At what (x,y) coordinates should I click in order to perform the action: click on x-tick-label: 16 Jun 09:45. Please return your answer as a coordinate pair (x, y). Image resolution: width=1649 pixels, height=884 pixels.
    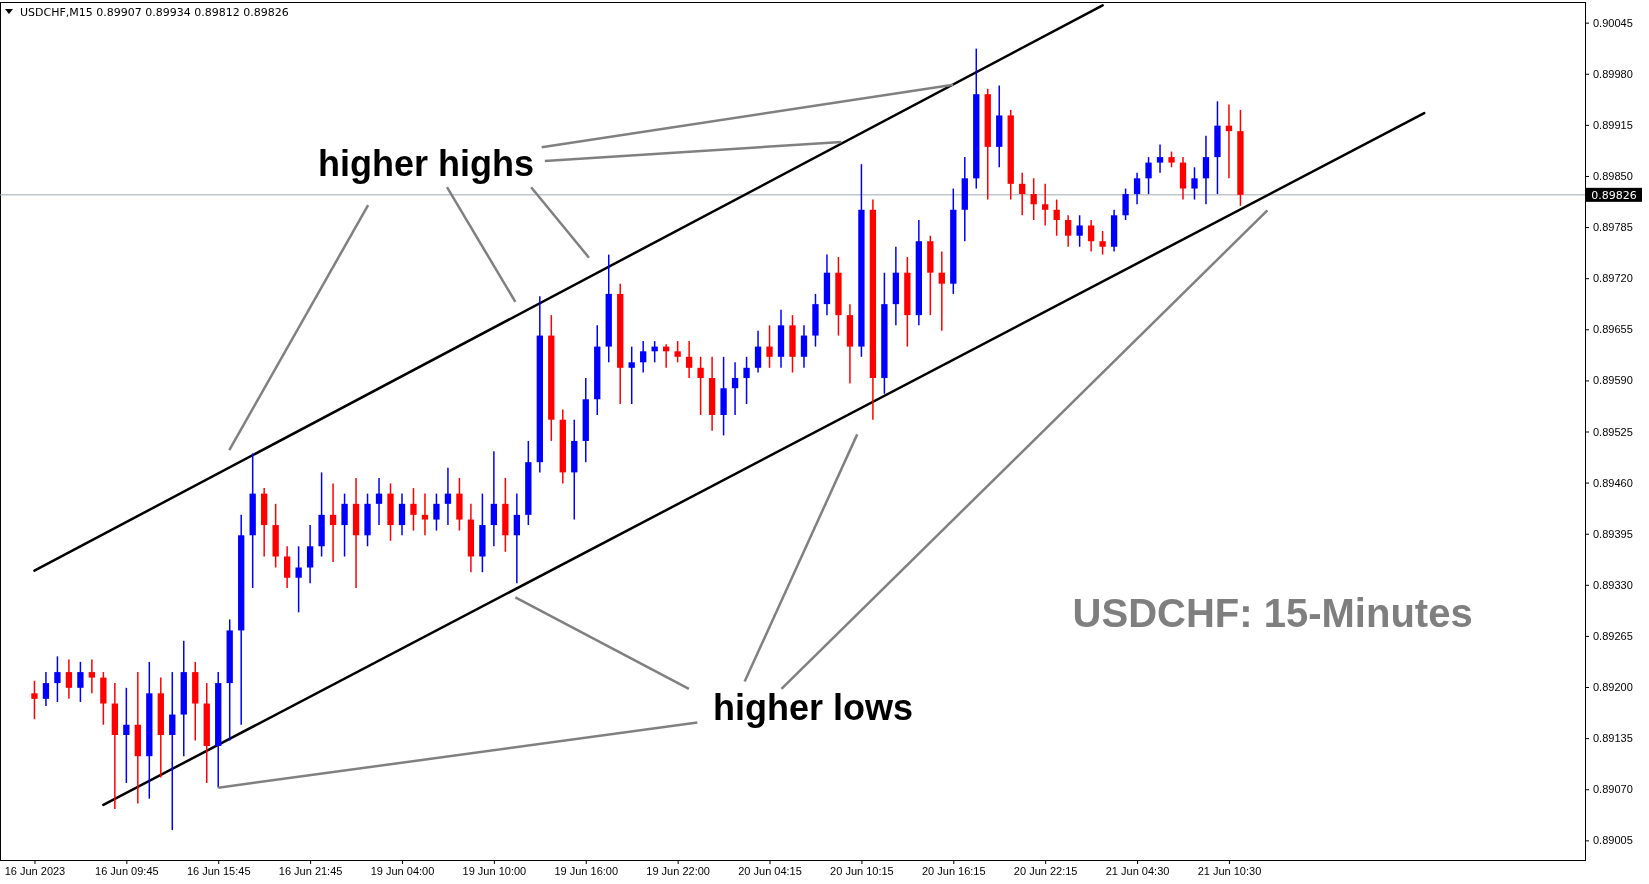
    Looking at the image, I should click on (127, 870).